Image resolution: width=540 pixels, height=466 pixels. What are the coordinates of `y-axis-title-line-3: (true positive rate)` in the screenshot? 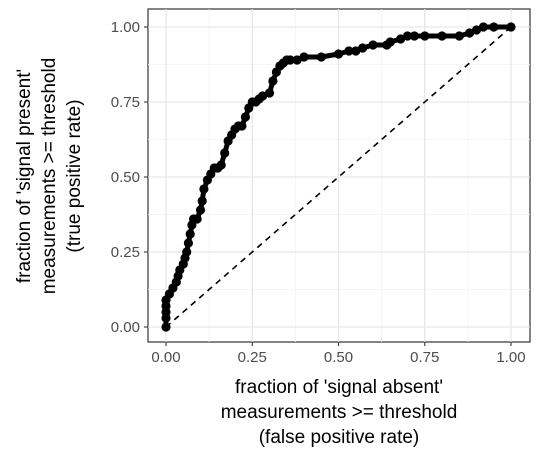 It's located at (74, 175).